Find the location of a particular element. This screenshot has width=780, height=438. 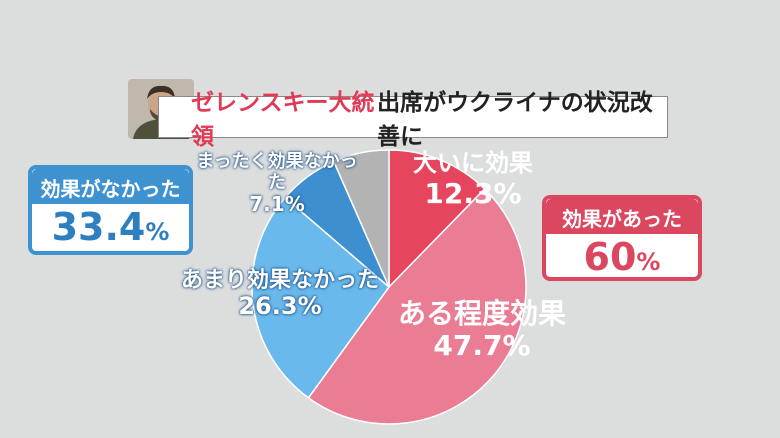

summary-effect-value: 60% is located at coordinates (622, 257).